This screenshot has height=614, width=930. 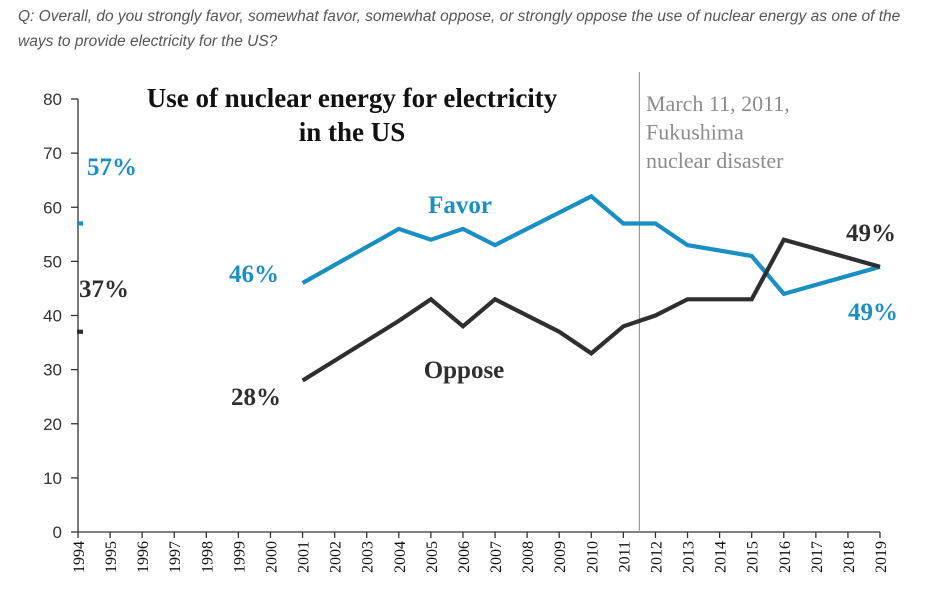 What do you see at coordinates (785, 557) in the screenshot?
I see `x-tick-label: 2016` at bounding box center [785, 557].